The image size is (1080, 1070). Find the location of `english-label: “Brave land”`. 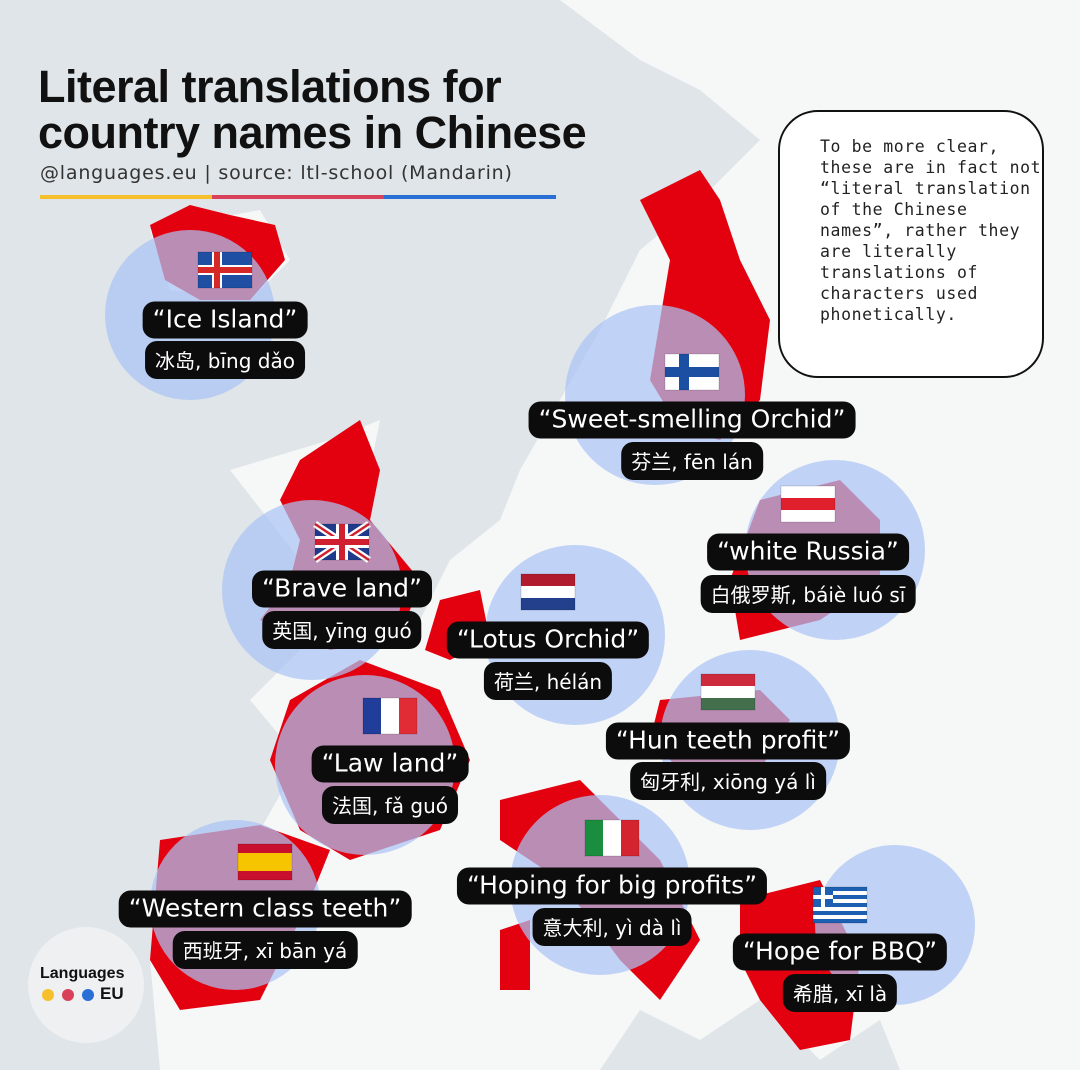

english-label: “Brave land” is located at coordinates (342, 589).